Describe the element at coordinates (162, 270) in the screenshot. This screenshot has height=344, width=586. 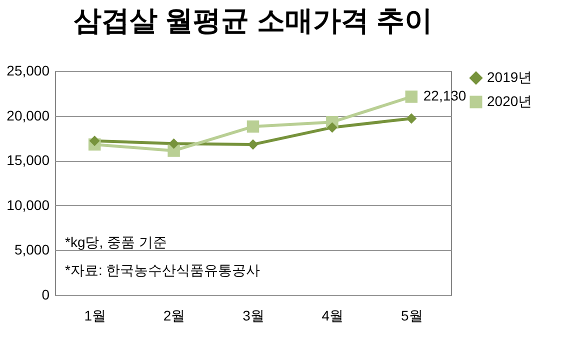
I see `annotation: *자료: 한국농수산식품유통공사` at that location.